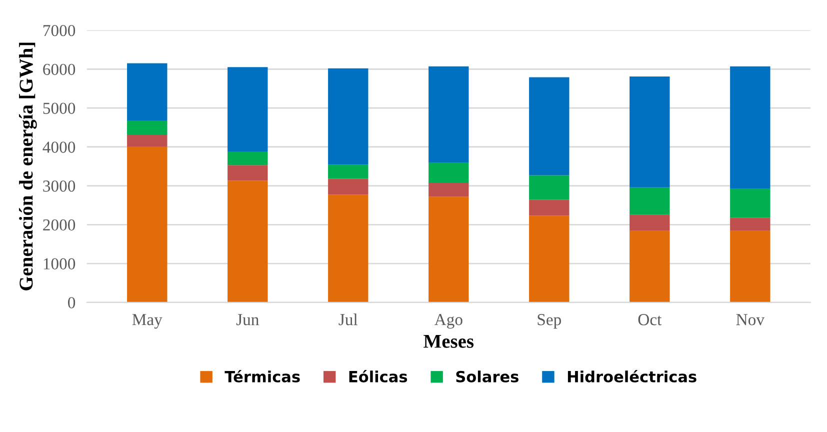 Image resolution: width=827 pixels, height=432 pixels. Describe the element at coordinates (59, 225) in the screenshot. I see `y-tick-label: 2000` at that location.